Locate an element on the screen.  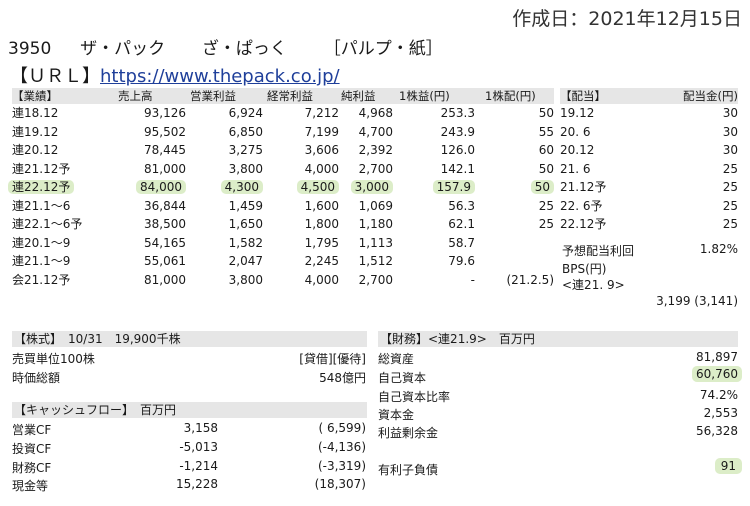
table-row: 22. 6予 25 is located at coordinates (649, 206).